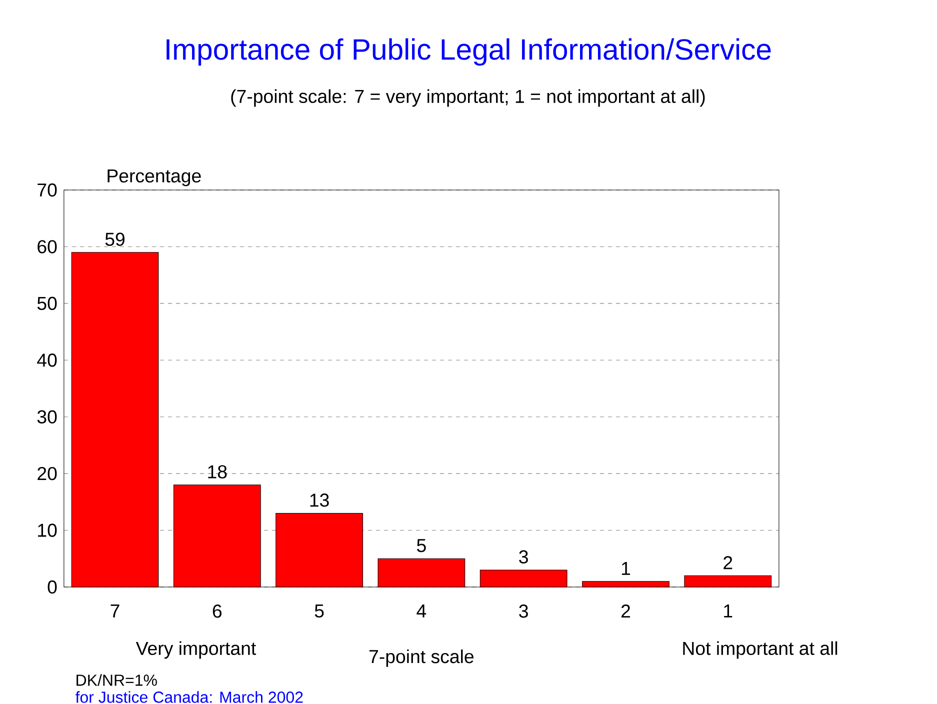  Describe the element at coordinates (47, 530) in the screenshot. I see `y-tick-label: 10` at that location.